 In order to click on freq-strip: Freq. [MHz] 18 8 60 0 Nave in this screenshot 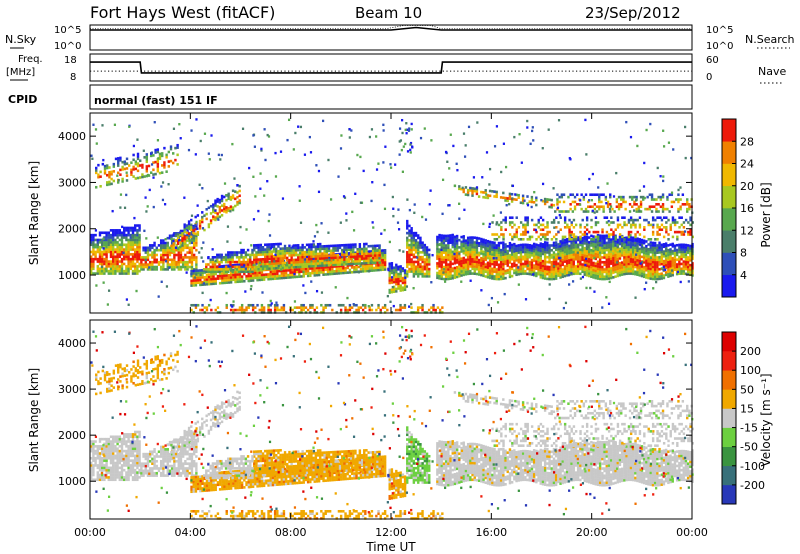, I will do `click(396, 68)`.